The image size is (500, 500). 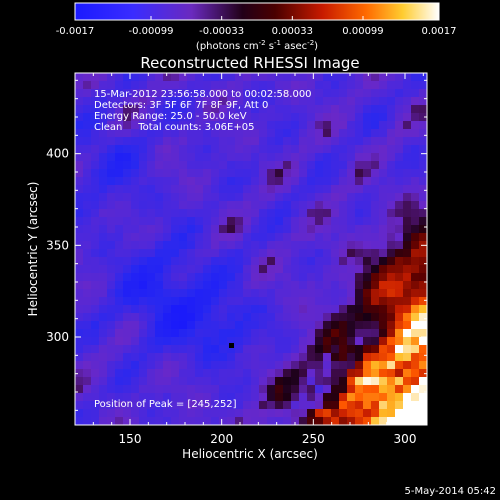 What do you see at coordinates (221, 31) in the screenshot?
I see `colorbar-tick-label: -0.00033` at bounding box center [221, 31].